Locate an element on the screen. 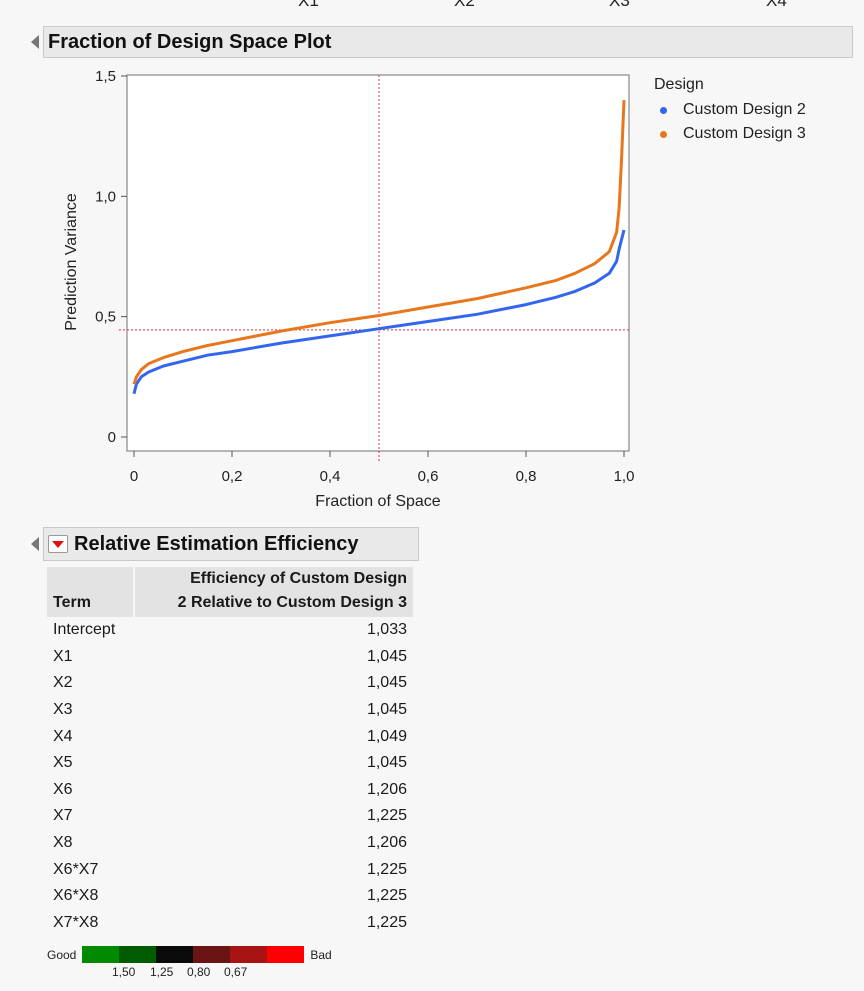 Image resolution: width=864 pixels, height=991 pixels. efficiency-value-cell: 1,033 is located at coordinates (386, 630).